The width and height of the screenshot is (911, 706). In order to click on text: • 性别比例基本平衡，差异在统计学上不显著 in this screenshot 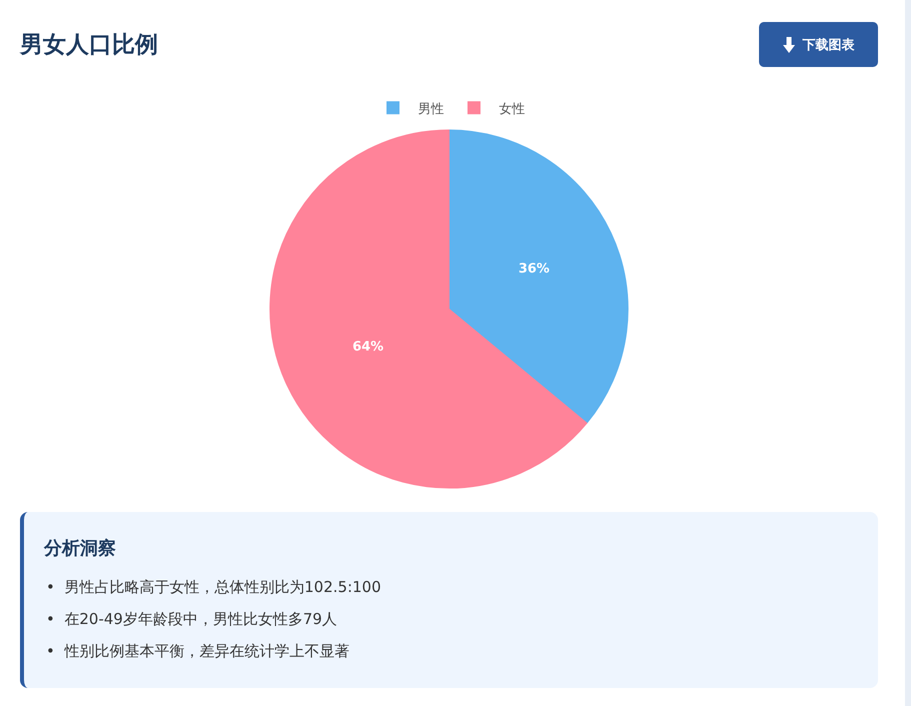, I will do `click(197, 651)`.